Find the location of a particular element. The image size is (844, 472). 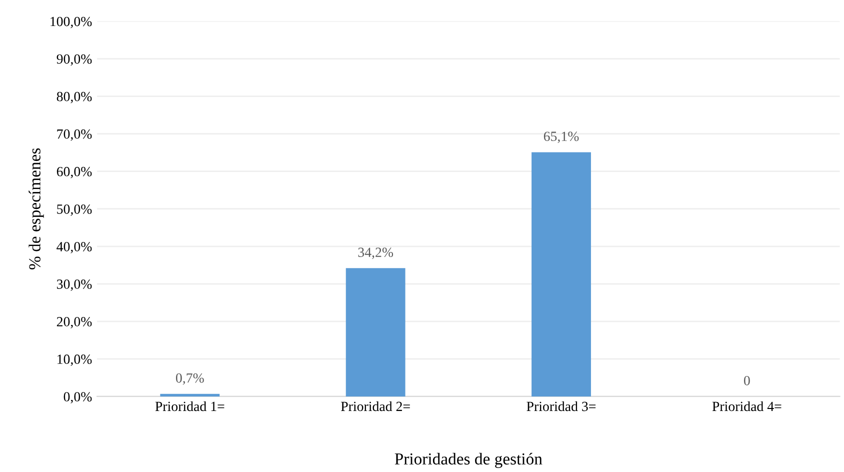

data-label: 34,2% is located at coordinates (376, 253).